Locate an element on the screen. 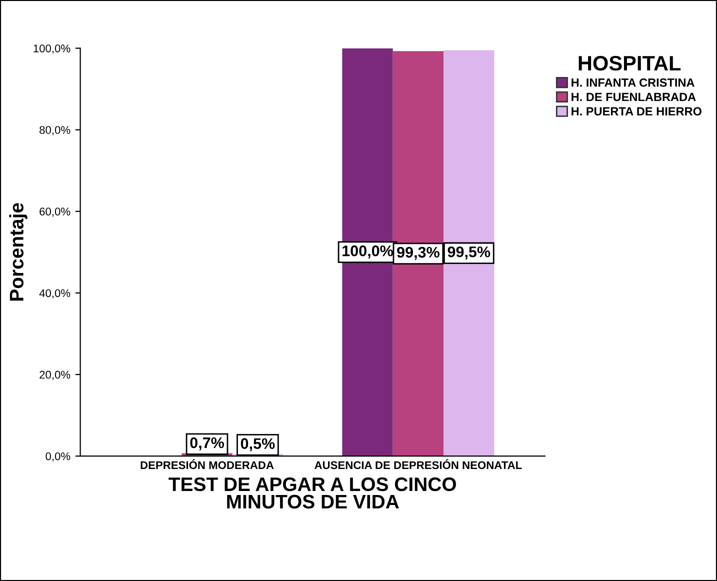 The image size is (717, 581). data-label: 99,3% is located at coordinates (418, 253).